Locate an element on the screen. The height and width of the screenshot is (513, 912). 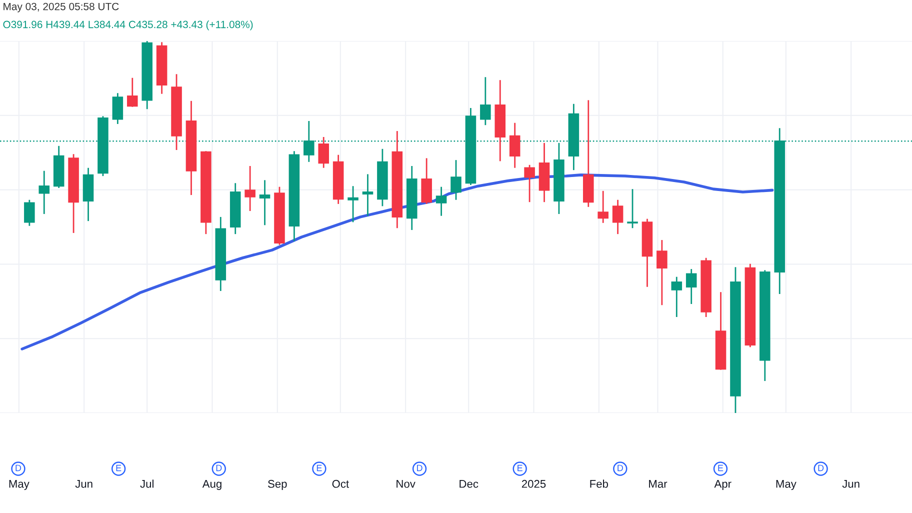
x-tick-label: Nov is located at coordinates (406, 484).